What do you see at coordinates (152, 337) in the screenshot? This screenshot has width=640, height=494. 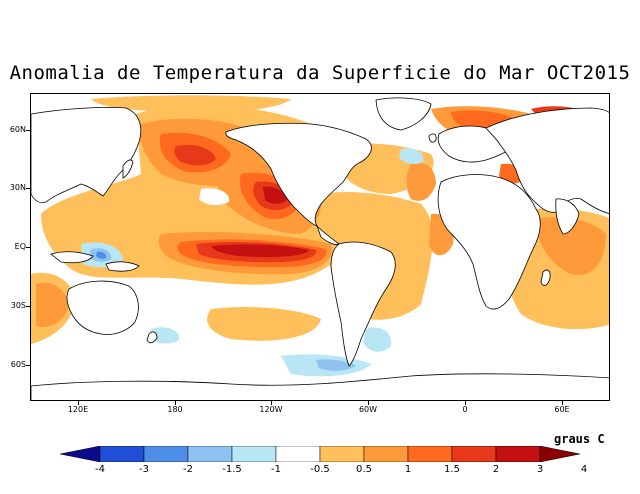 I see `land-new-zealand` at bounding box center [152, 337].